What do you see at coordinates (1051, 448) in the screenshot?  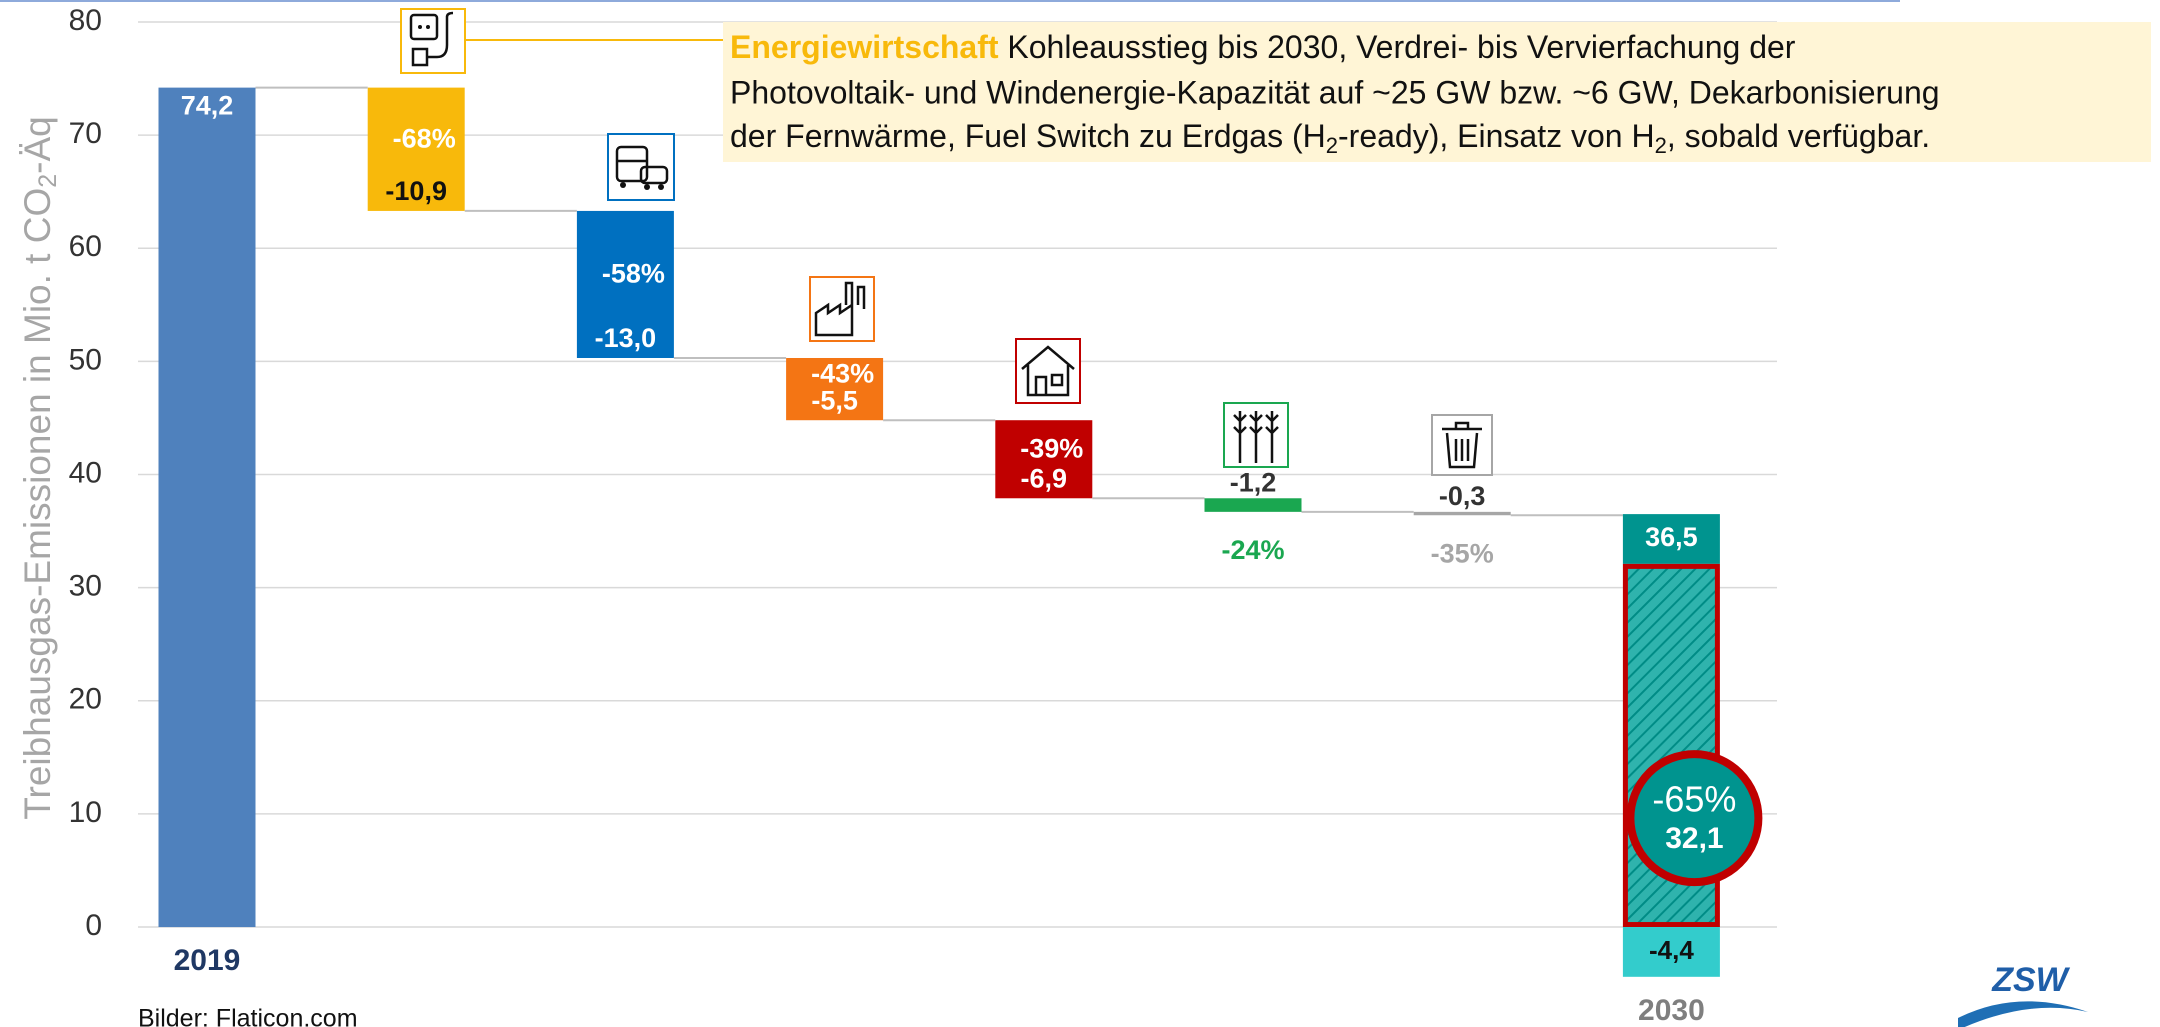 I see `data-label: -39%` at bounding box center [1051, 448].